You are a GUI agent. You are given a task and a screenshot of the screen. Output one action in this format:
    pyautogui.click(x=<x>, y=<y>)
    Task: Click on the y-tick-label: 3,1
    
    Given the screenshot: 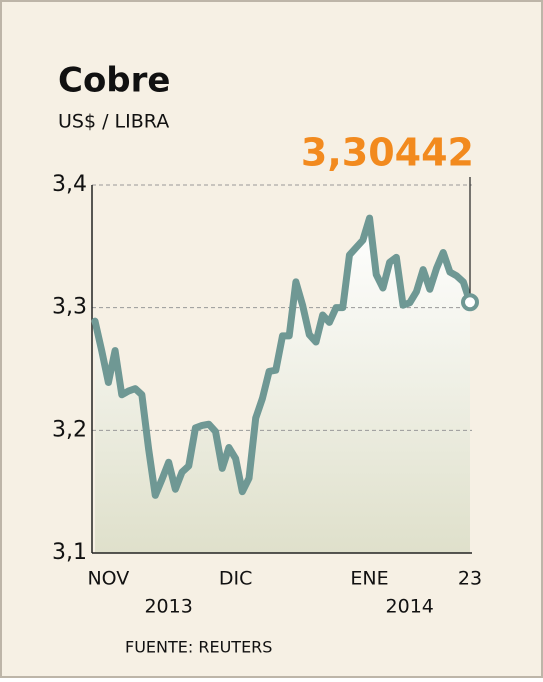 What is the action you would take?
    pyautogui.click(x=69, y=552)
    